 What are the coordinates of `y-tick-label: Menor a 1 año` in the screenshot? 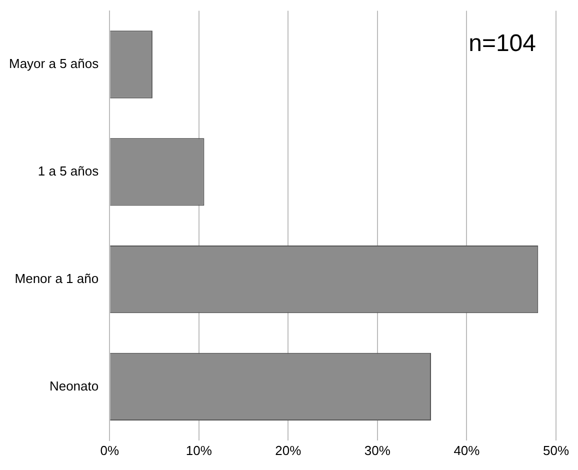 It's located at (56, 278).